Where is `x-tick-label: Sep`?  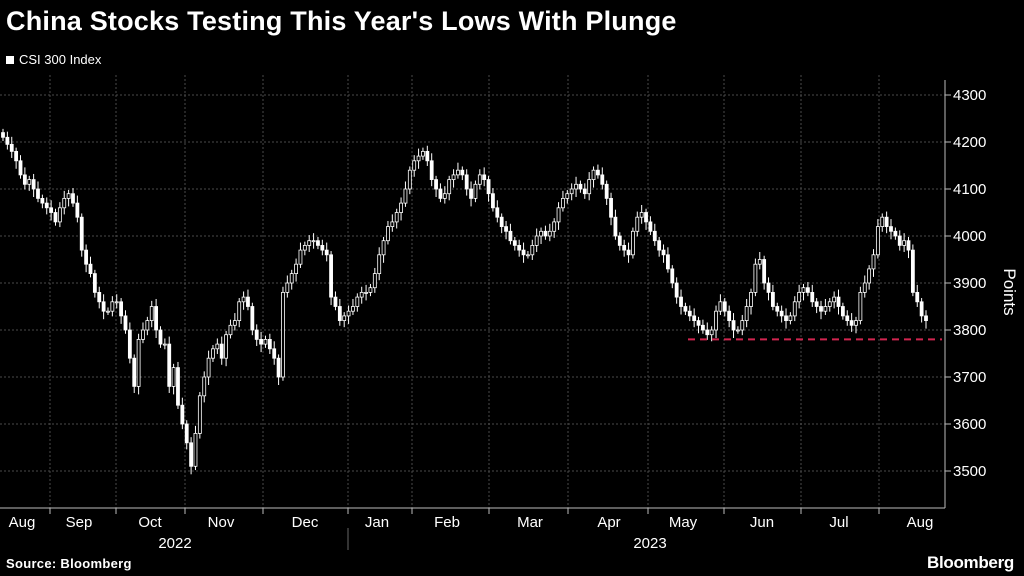
x-tick-label: Sep is located at coordinates (79, 522).